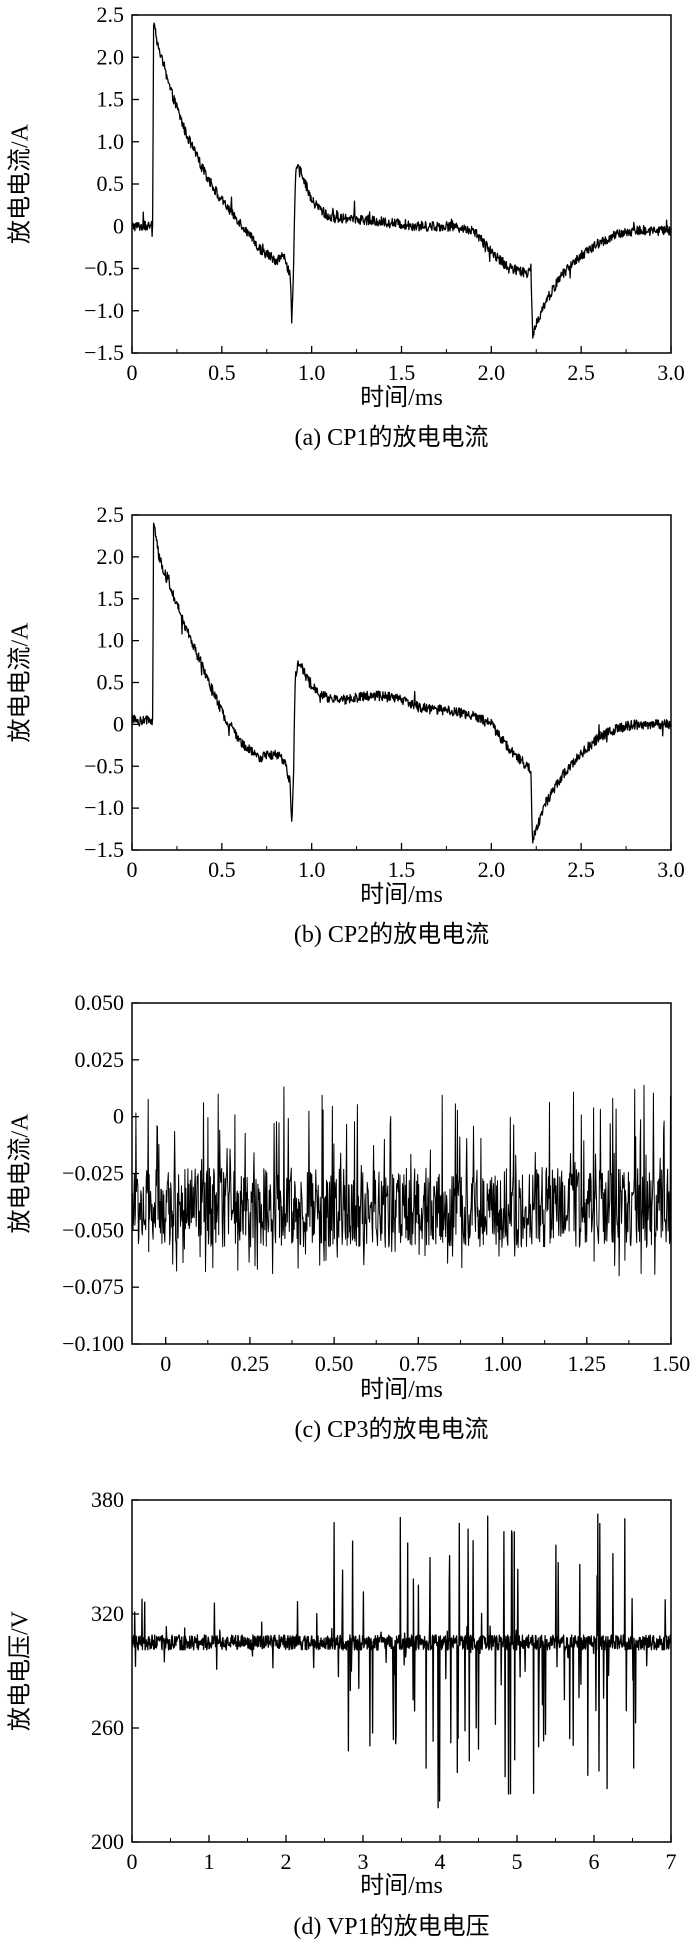 This screenshot has height=1957, width=700. What do you see at coordinates (250, 1363) in the screenshot?
I see `x-tick-label: 0.25` at bounding box center [250, 1363].